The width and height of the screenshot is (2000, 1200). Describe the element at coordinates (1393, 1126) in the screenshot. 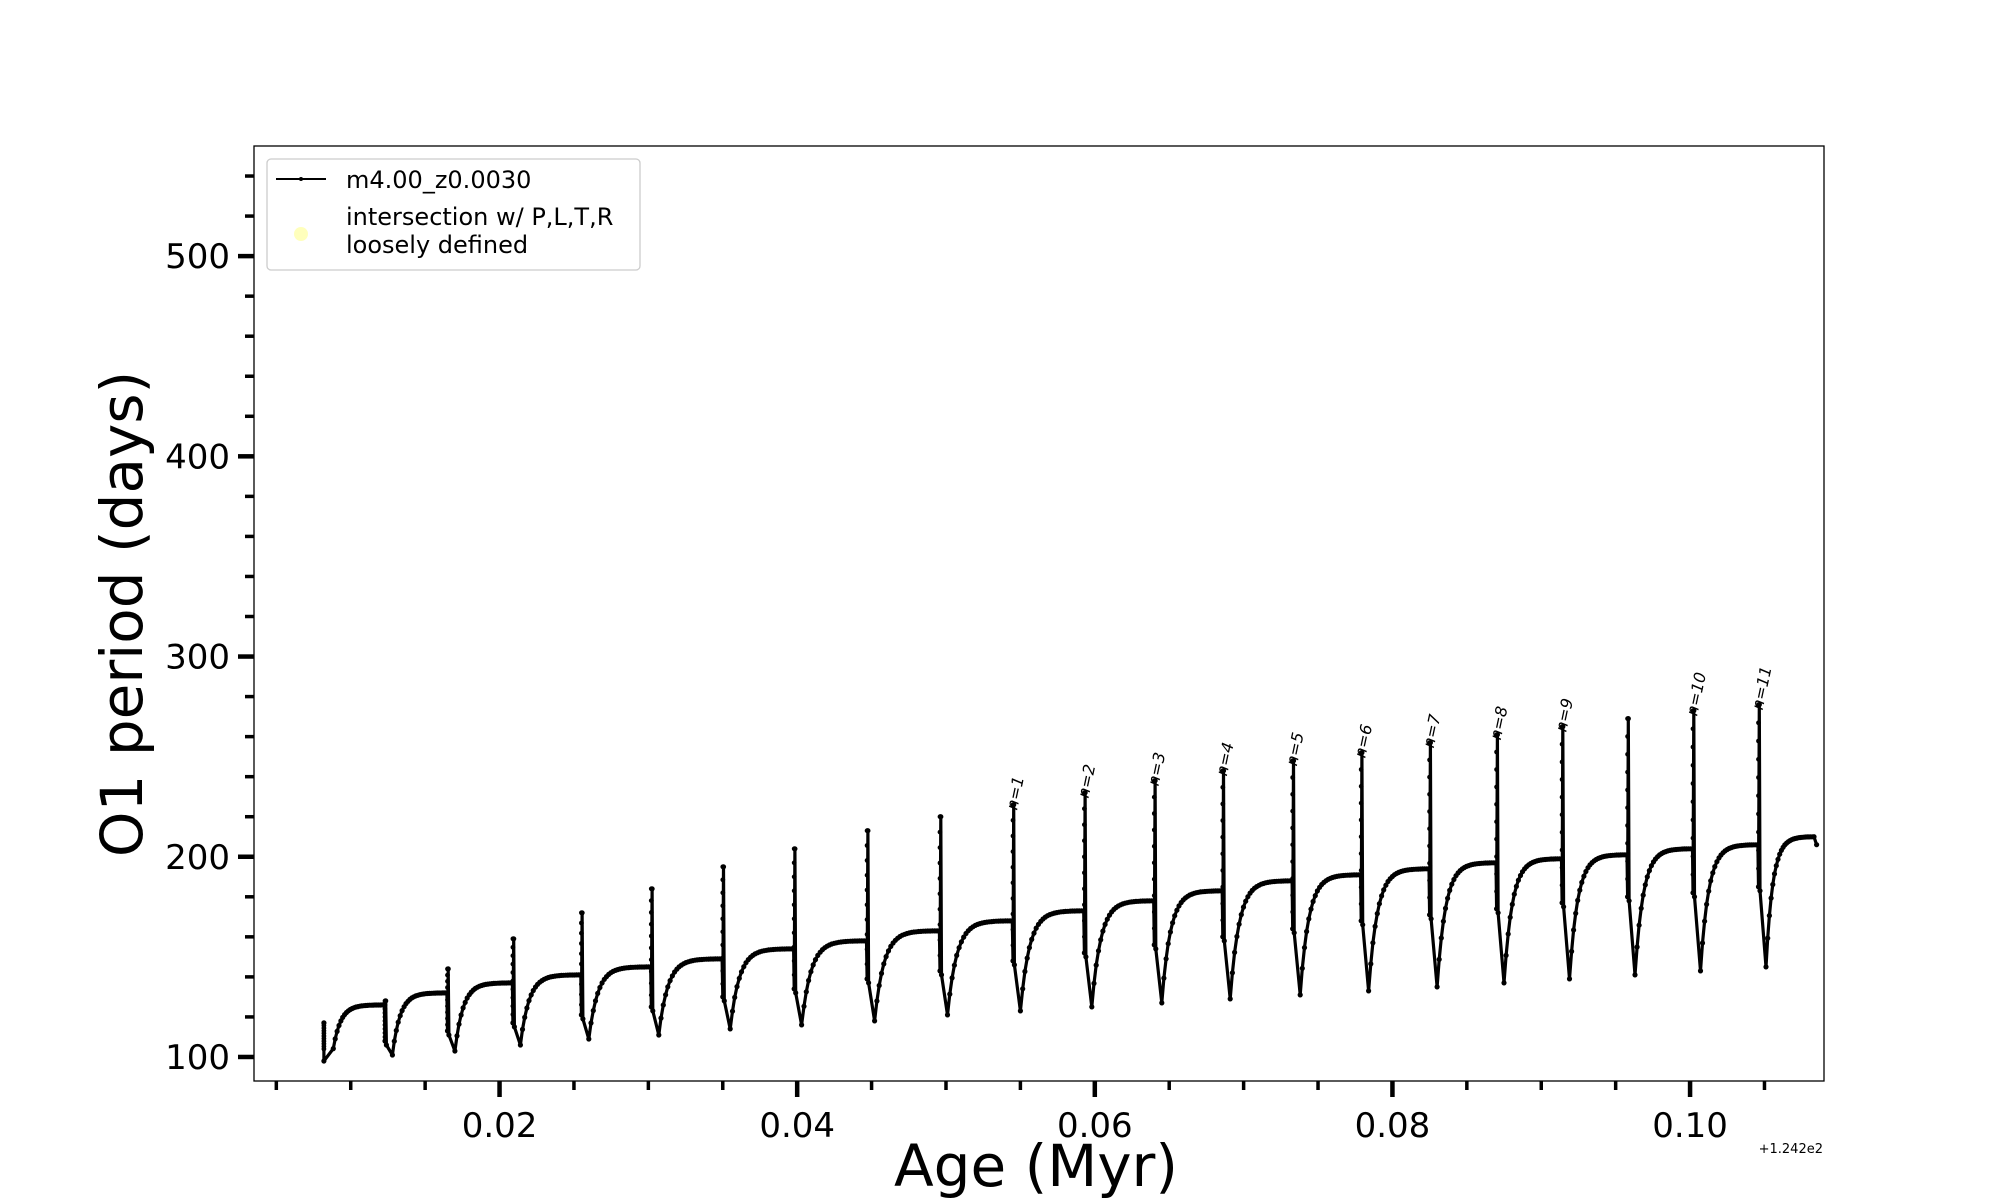

I see `x-tick-label: 0.08` at that location.